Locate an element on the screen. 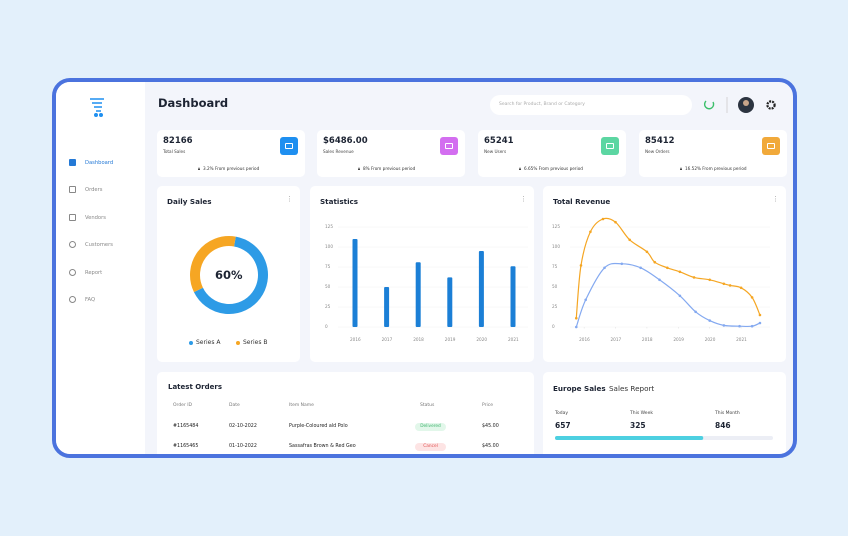 The height and width of the screenshot is (536, 848). menu-item: FAQ is located at coordinates (90, 299).